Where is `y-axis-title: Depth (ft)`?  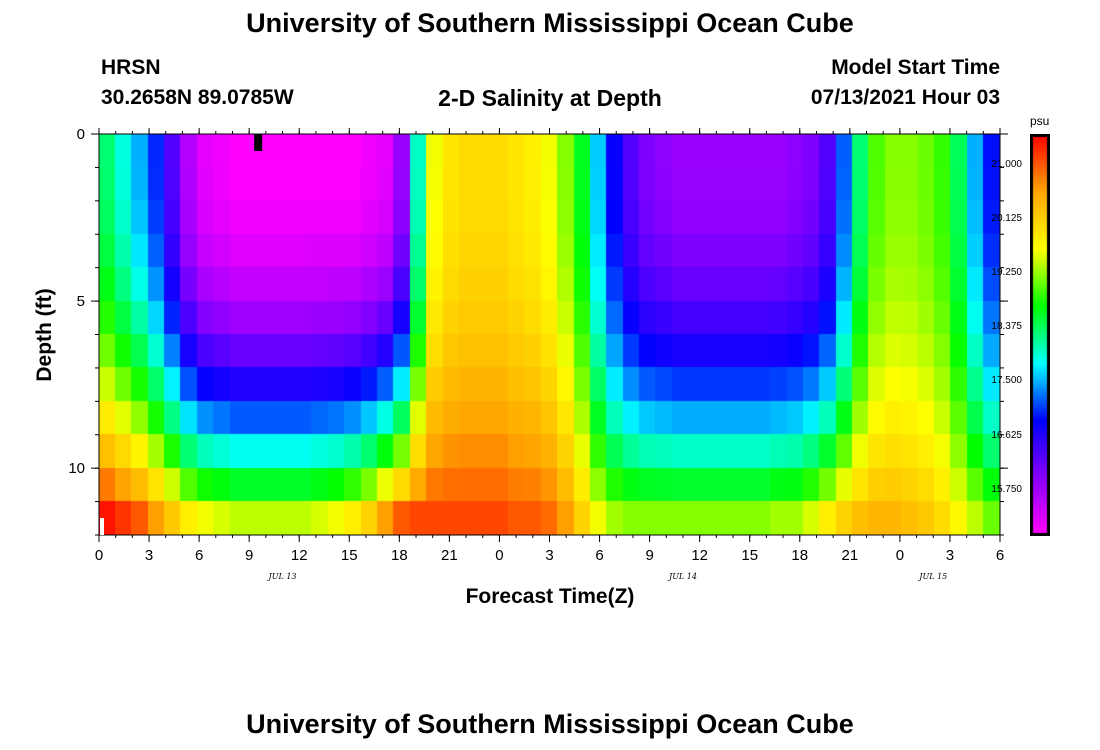
y-axis-title: Depth (ft) is located at coordinates (44, 335).